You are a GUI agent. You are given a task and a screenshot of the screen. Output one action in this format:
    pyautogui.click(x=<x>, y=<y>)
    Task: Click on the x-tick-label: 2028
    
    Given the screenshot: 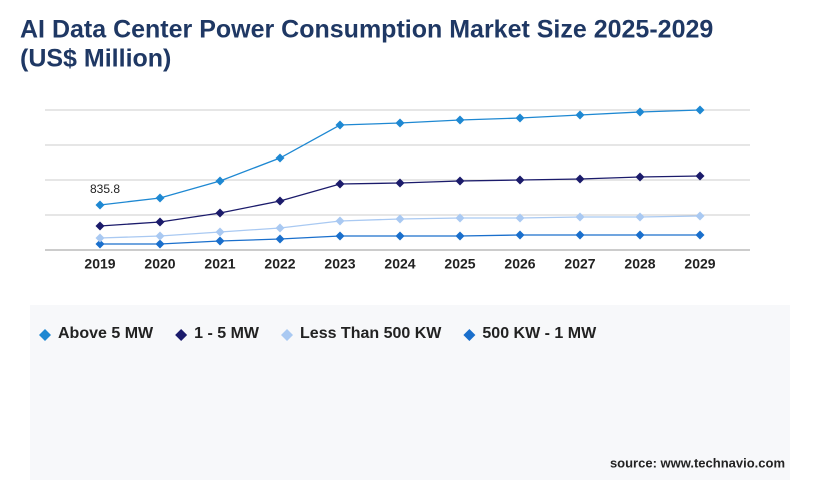 What is the action you would take?
    pyautogui.click(x=639, y=264)
    